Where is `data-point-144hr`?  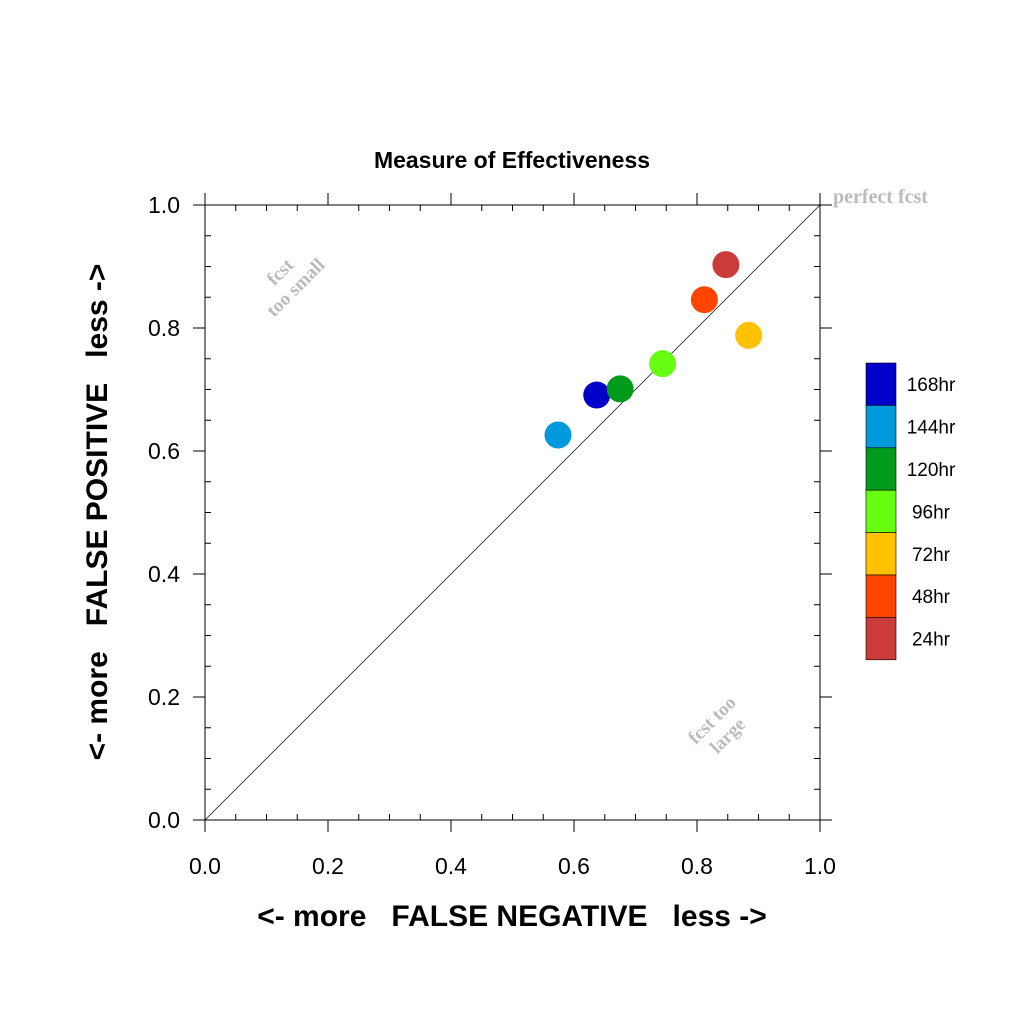 data-point-144hr is located at coordinates (558, 435).